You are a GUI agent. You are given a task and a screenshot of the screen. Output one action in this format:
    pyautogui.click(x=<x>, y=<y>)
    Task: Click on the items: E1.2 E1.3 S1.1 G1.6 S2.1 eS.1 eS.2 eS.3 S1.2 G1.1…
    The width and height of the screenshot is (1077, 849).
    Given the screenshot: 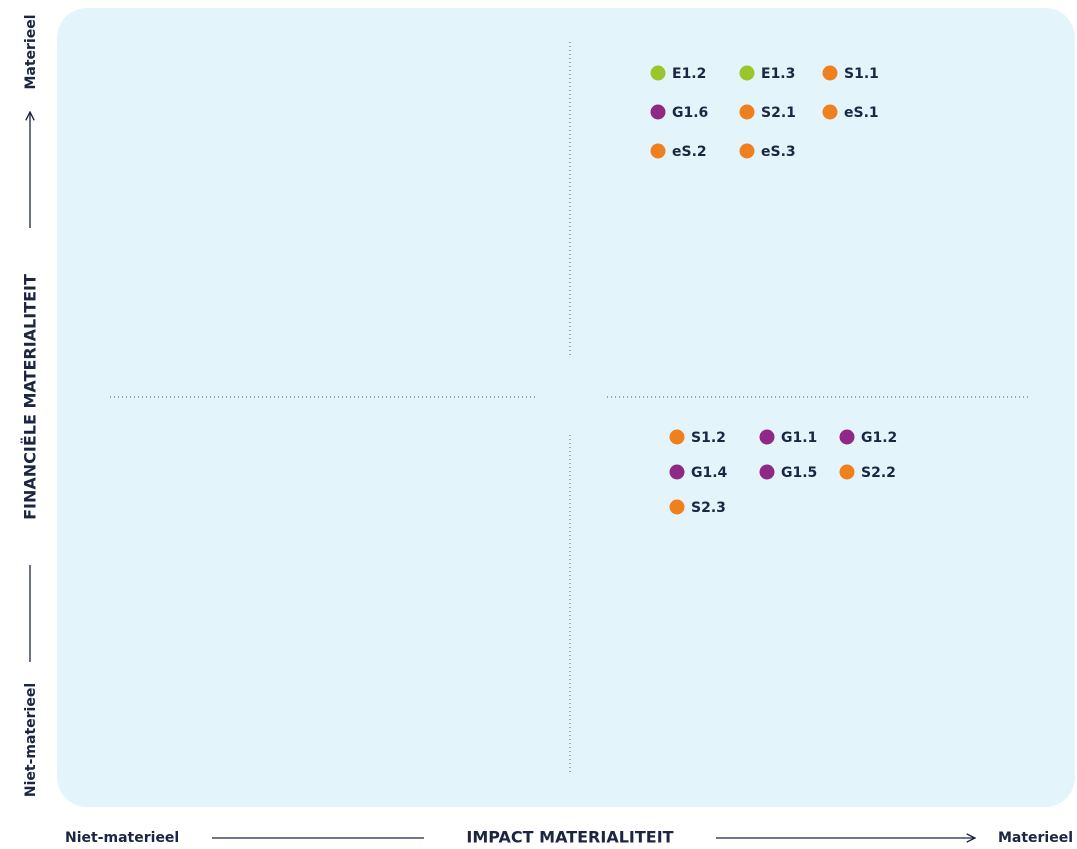 What is the action you would take?
    pyautogui.click(x=773, y=290)
    